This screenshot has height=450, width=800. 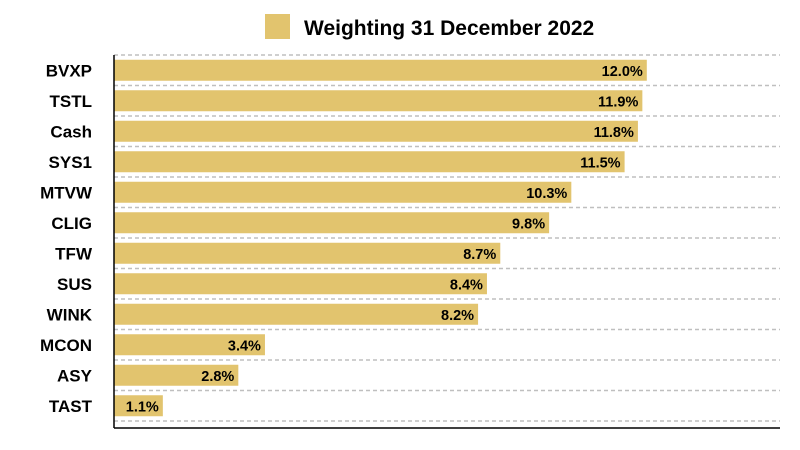 I want to click on data-label: 3.4%, so click(x=244, y=346).